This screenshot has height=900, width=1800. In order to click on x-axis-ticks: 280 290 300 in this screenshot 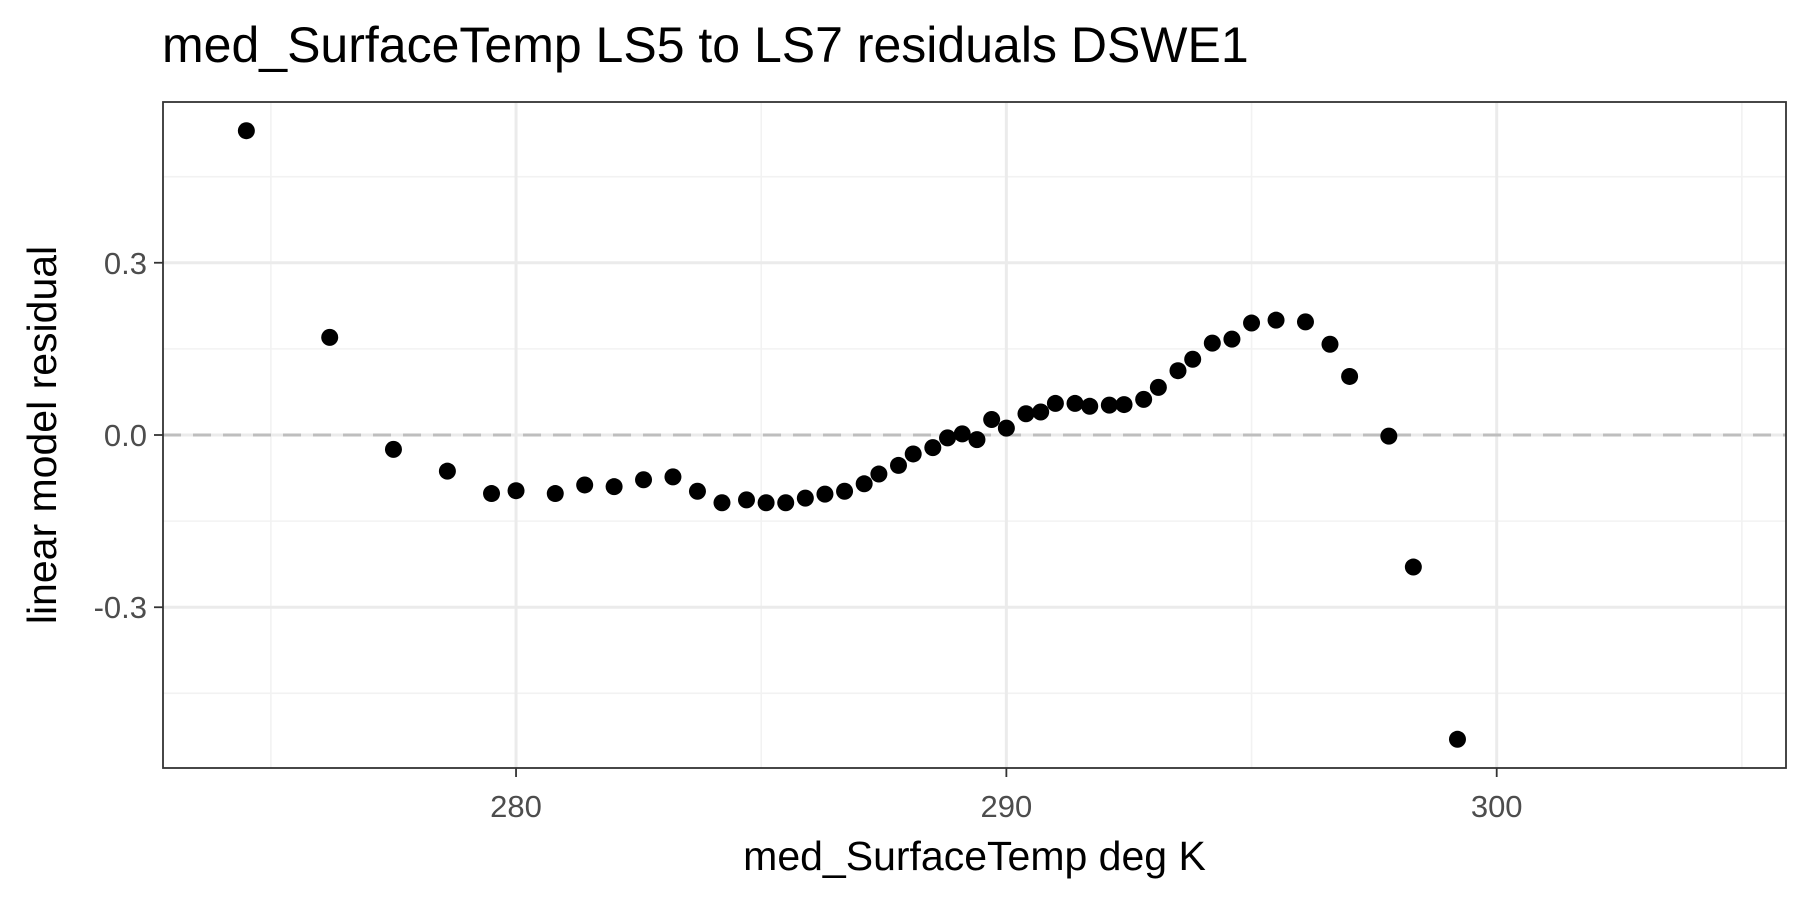, I will do `click(1006, 796)`.